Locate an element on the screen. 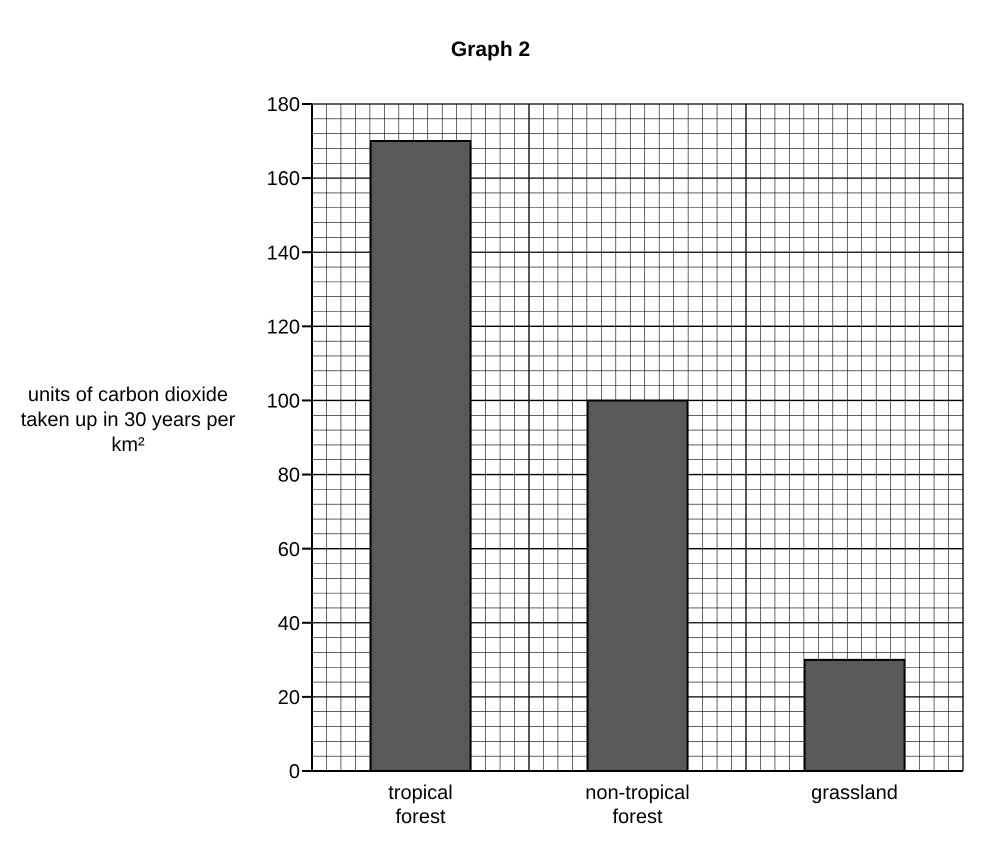 The height and width of the screenshot is (859, 981). y-tick-label: 180 is located at coordinates (283, 105).